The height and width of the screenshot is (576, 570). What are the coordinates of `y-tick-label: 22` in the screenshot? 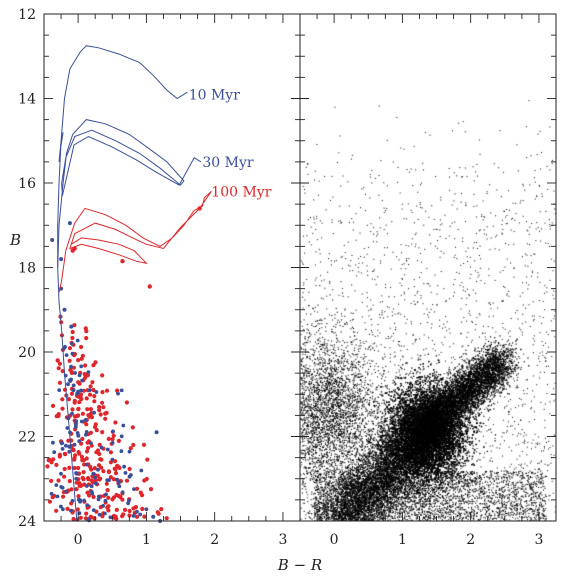 It's located at (27, 438).